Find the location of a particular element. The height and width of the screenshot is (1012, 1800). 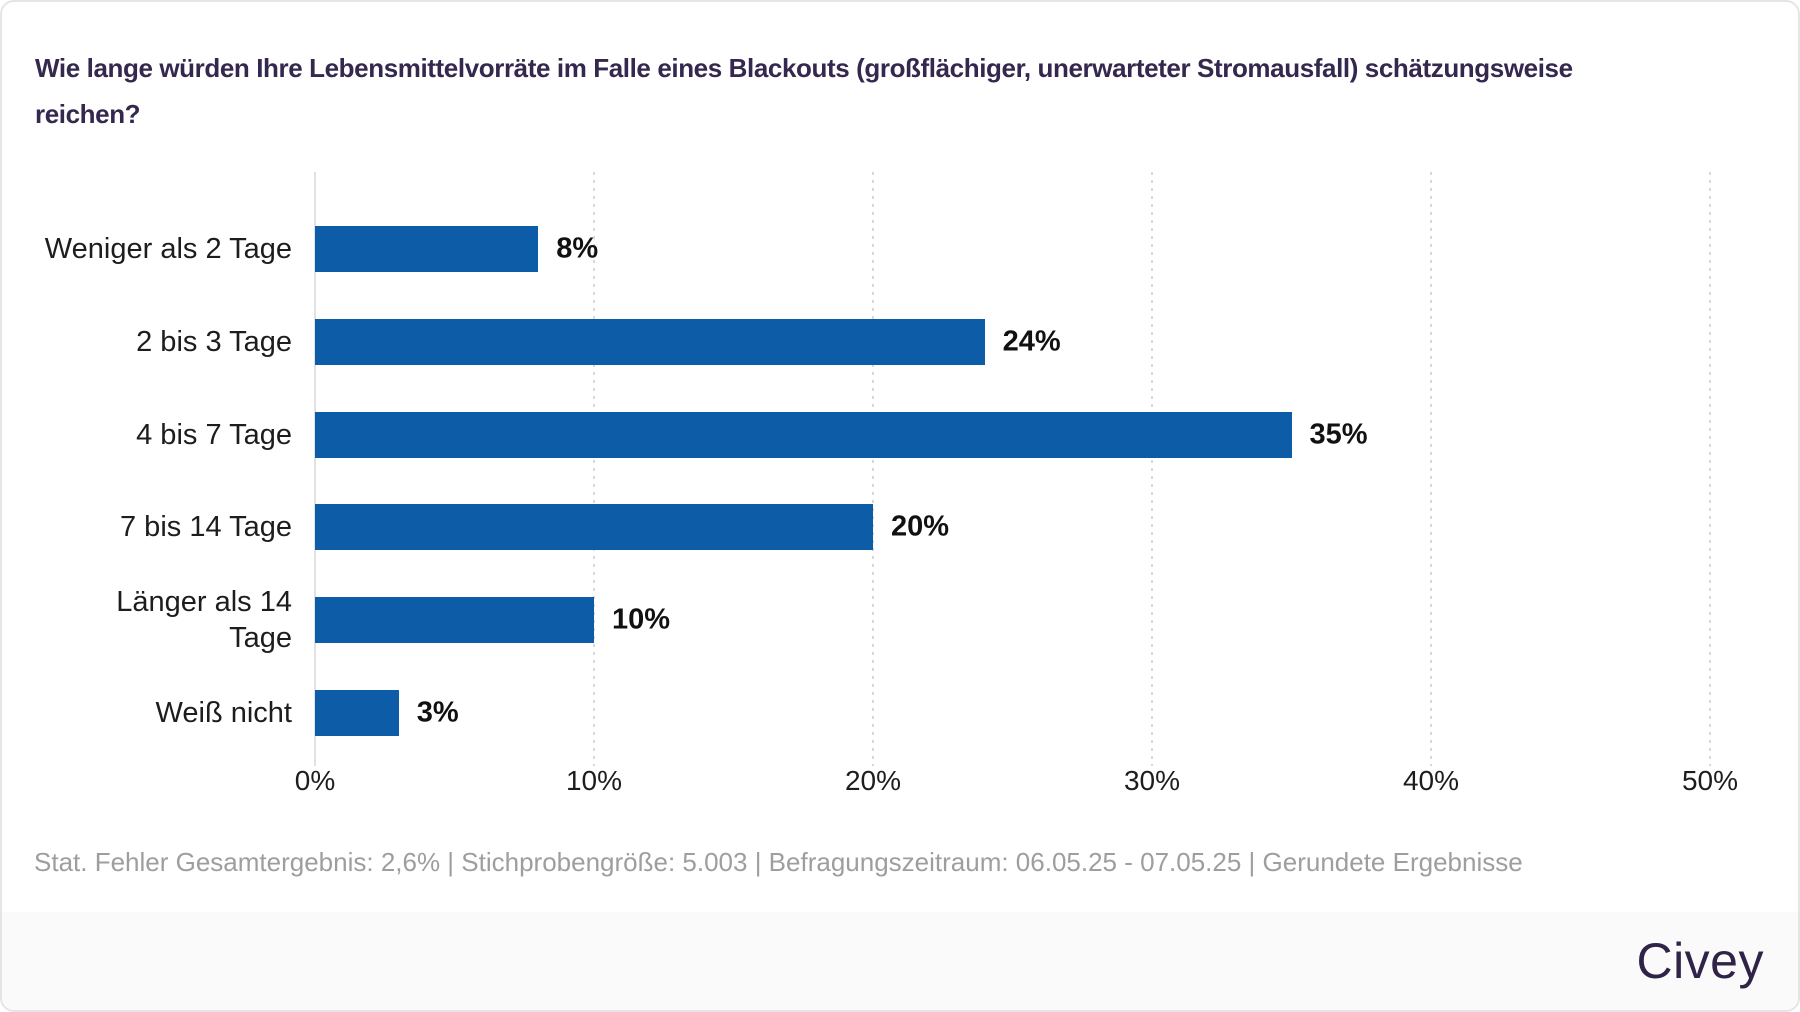

x-tick-label: 30% is located at coordinates (1152, 780).